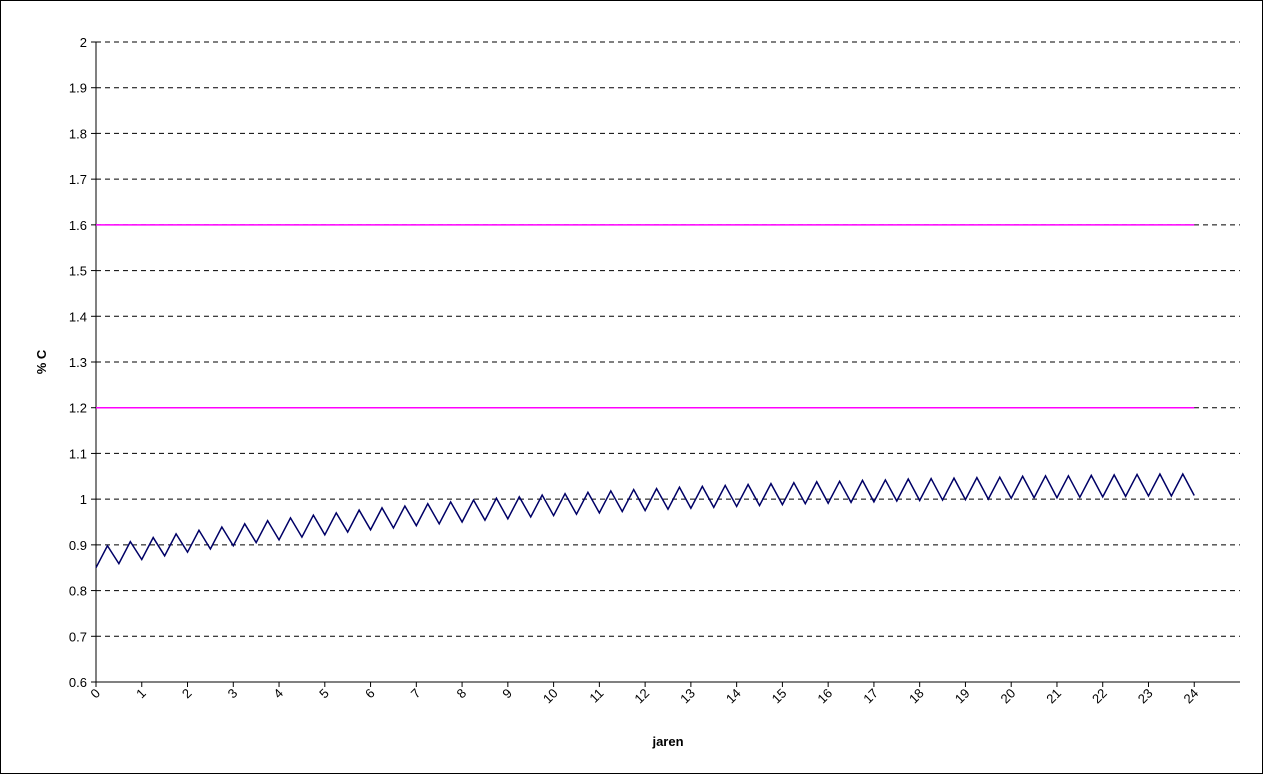  I want to click on y-tick-label: 1.4, so click(78, 316).